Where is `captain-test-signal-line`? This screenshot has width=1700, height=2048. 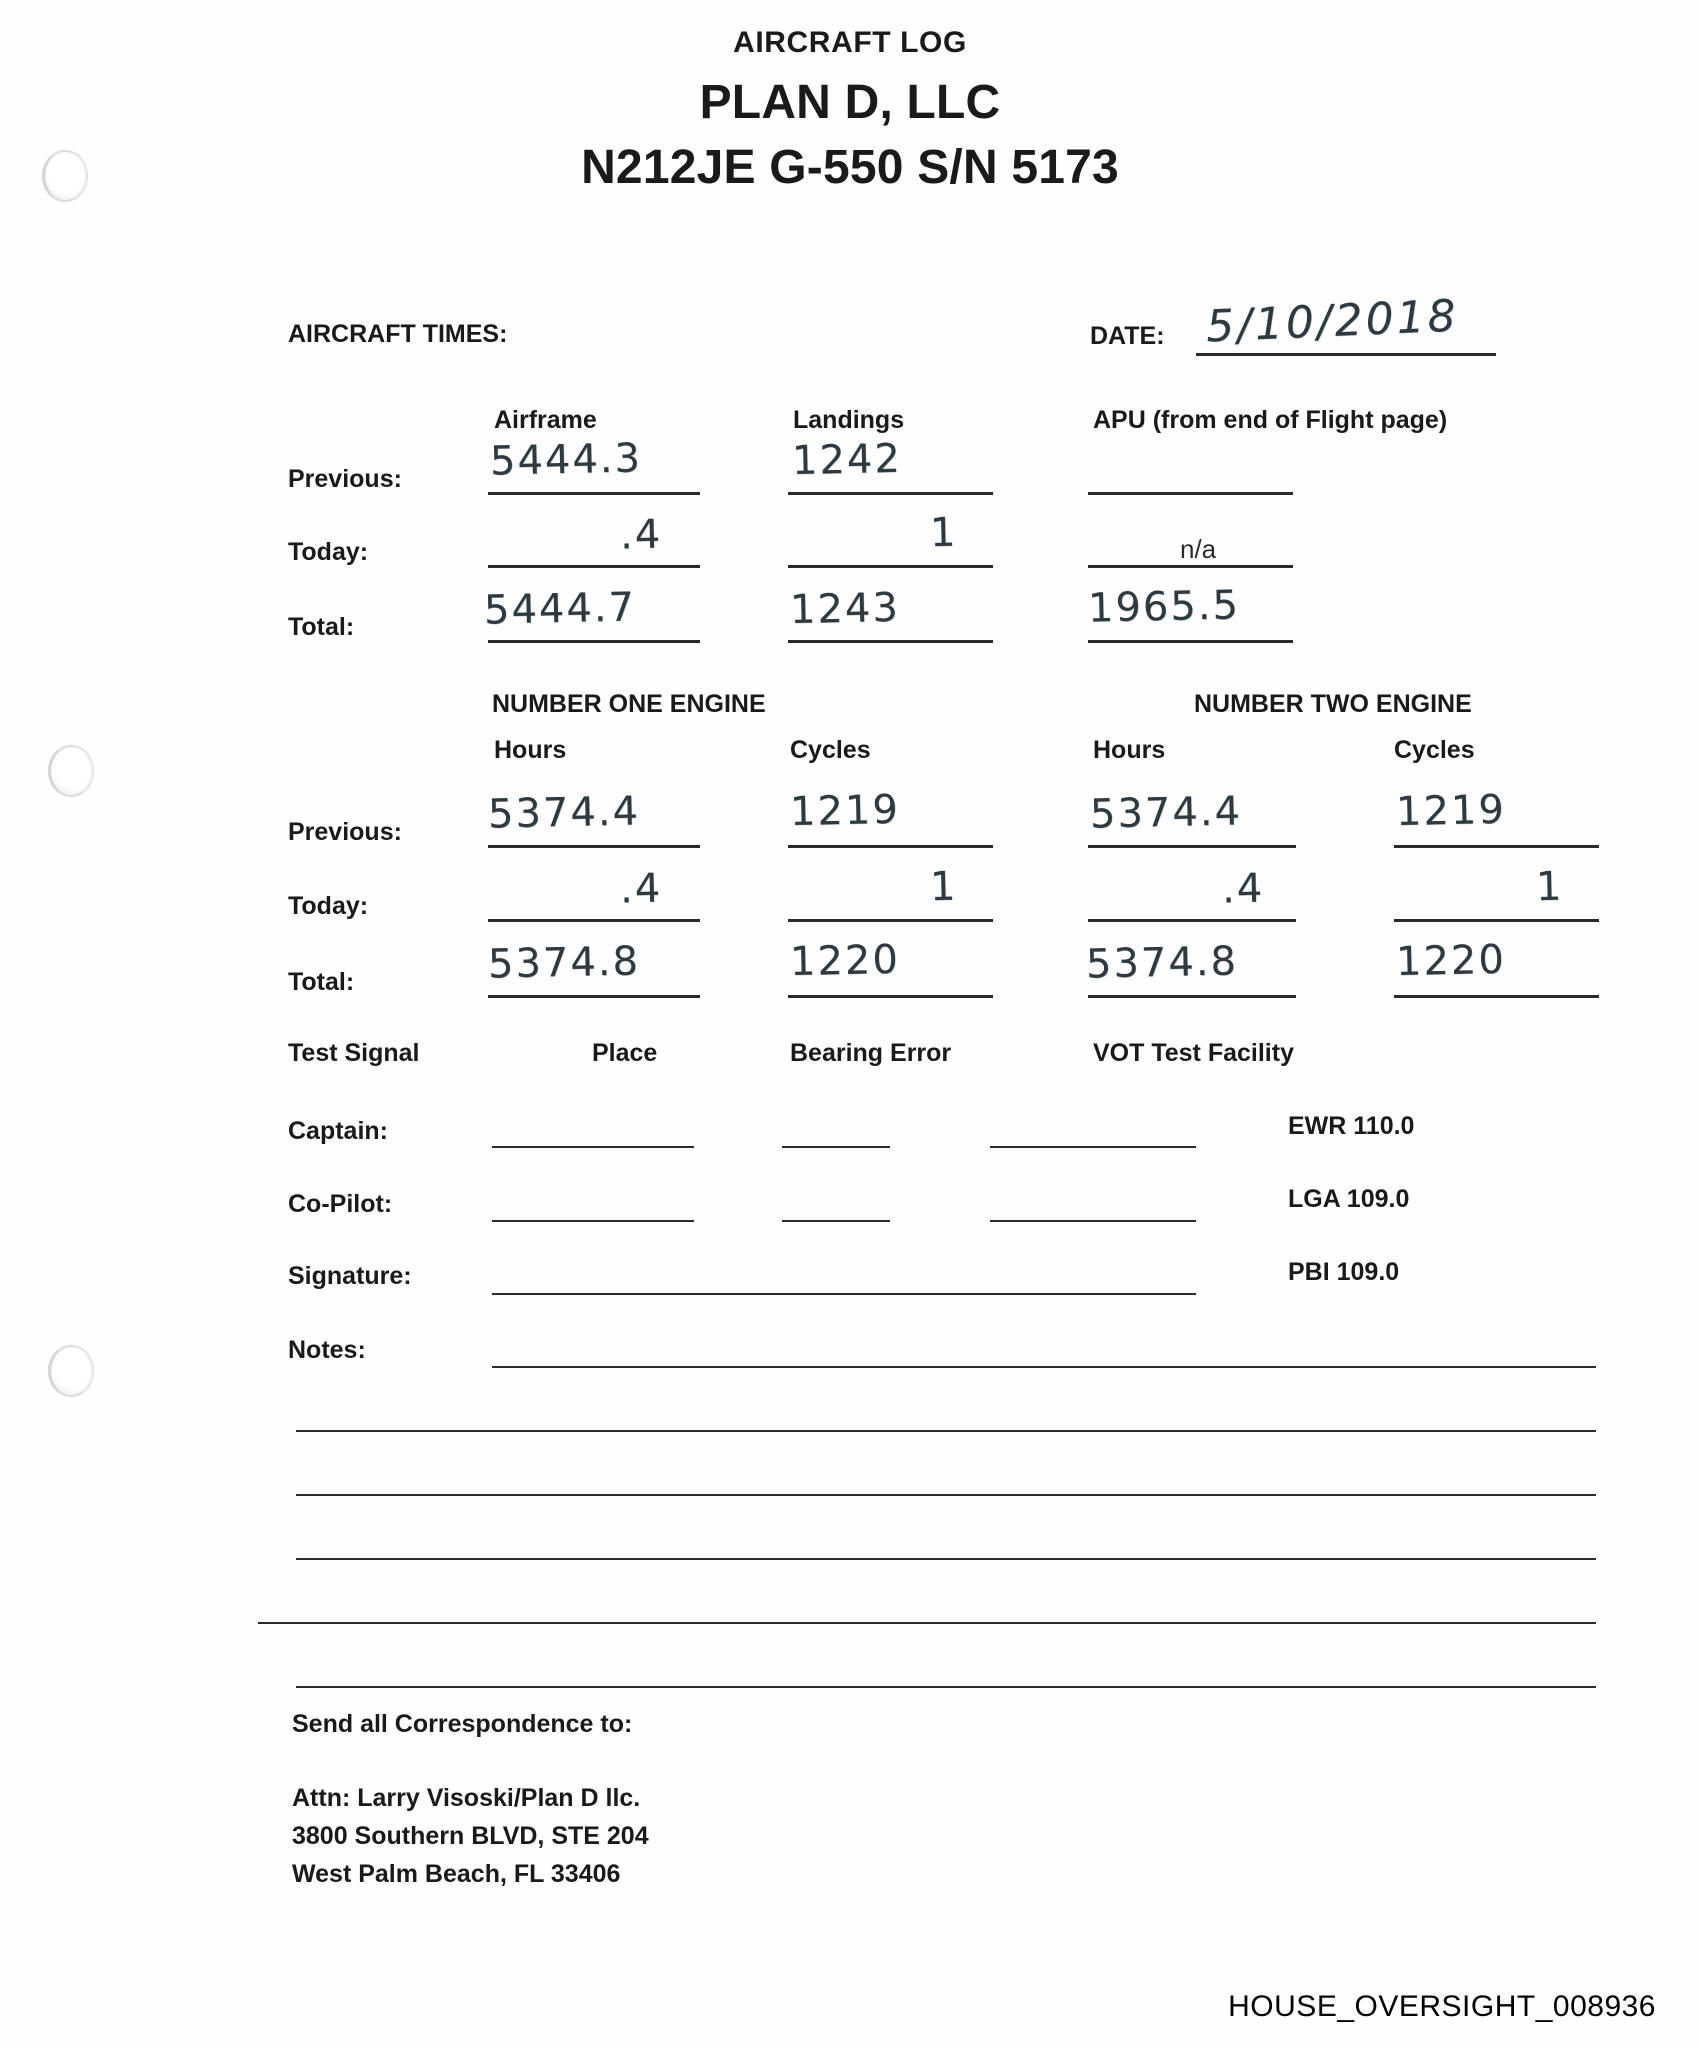
captain-test-signal-line is located at coordinates (593, 1147).